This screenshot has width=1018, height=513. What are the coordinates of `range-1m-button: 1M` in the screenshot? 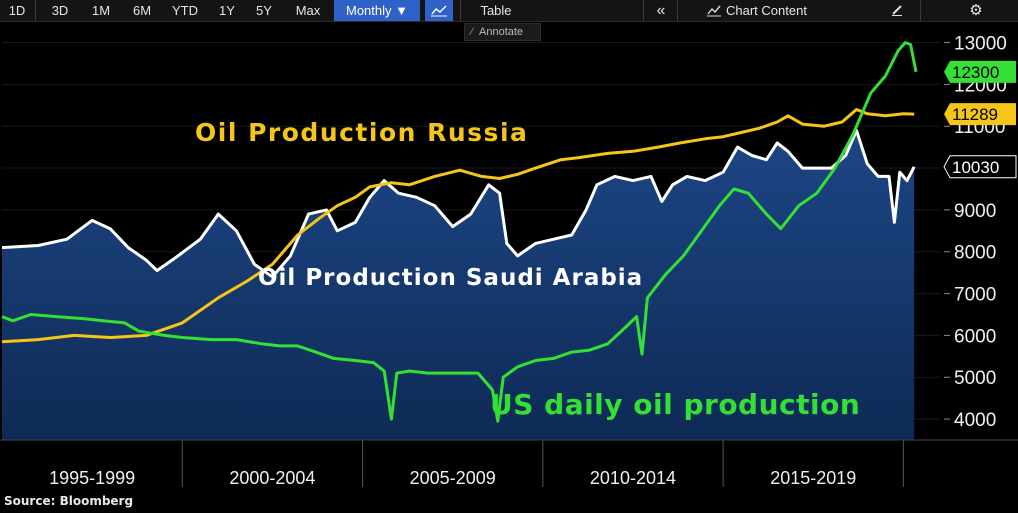 It's located at (101, 10).